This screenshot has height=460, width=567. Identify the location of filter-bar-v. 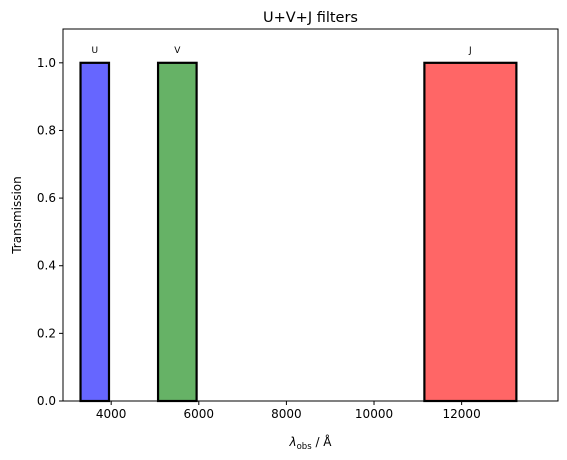
(177, 232).